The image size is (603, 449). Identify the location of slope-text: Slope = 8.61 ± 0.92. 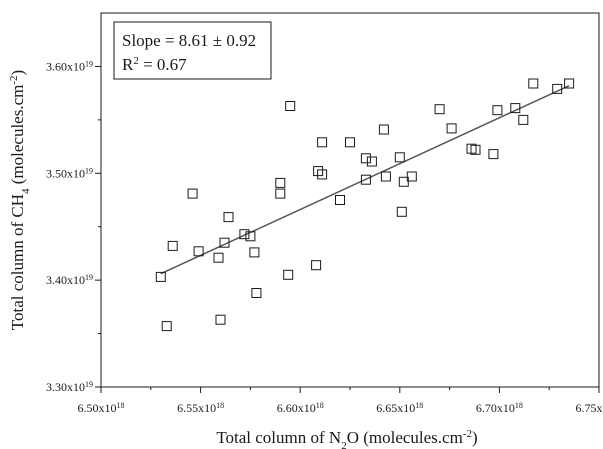
(189, 40).